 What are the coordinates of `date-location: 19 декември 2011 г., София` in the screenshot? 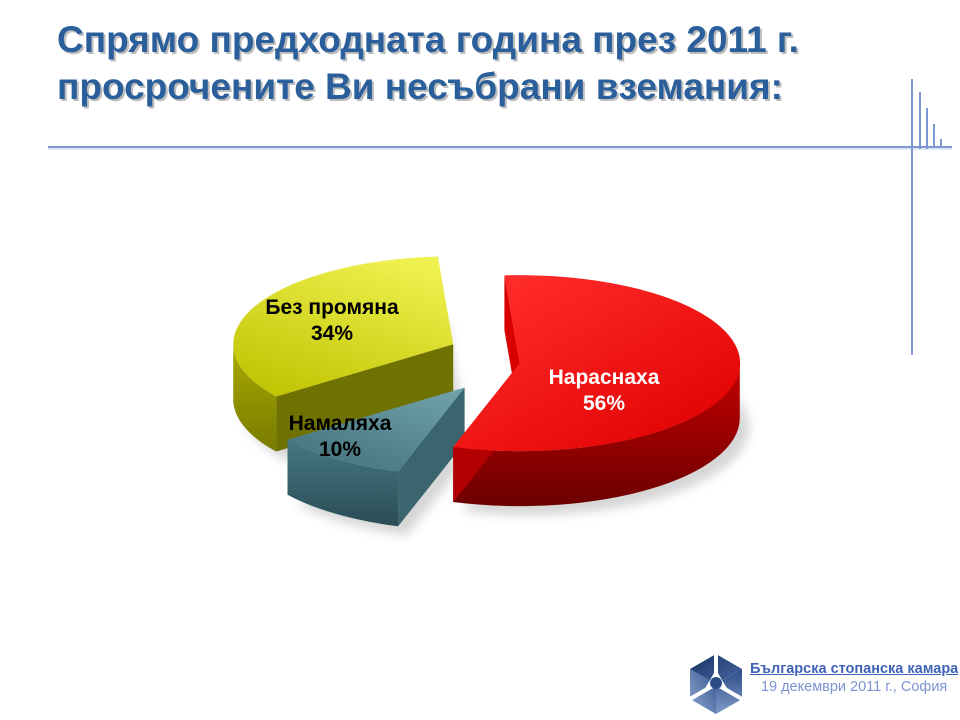 It's located at (854, 687).